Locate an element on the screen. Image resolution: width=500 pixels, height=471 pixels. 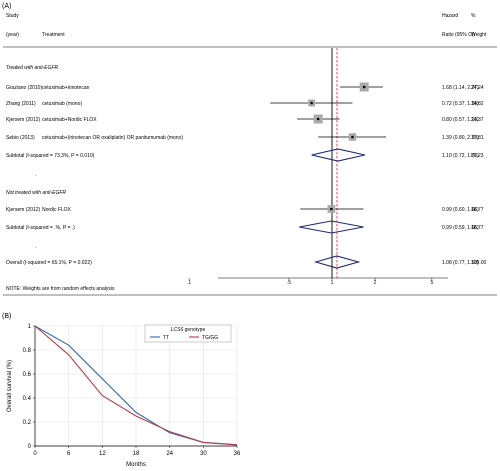
treatment-label: cetuximab (mono) is located at coordinates (62, 104).